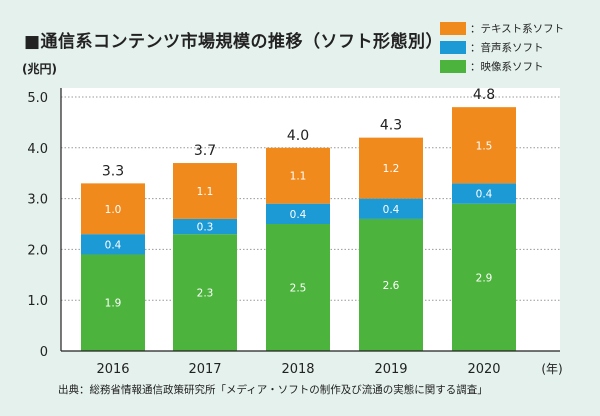  Describe the element at coordinates (37, 301) in the screenshot. I see `y-tick-label: 1.0` at that location.